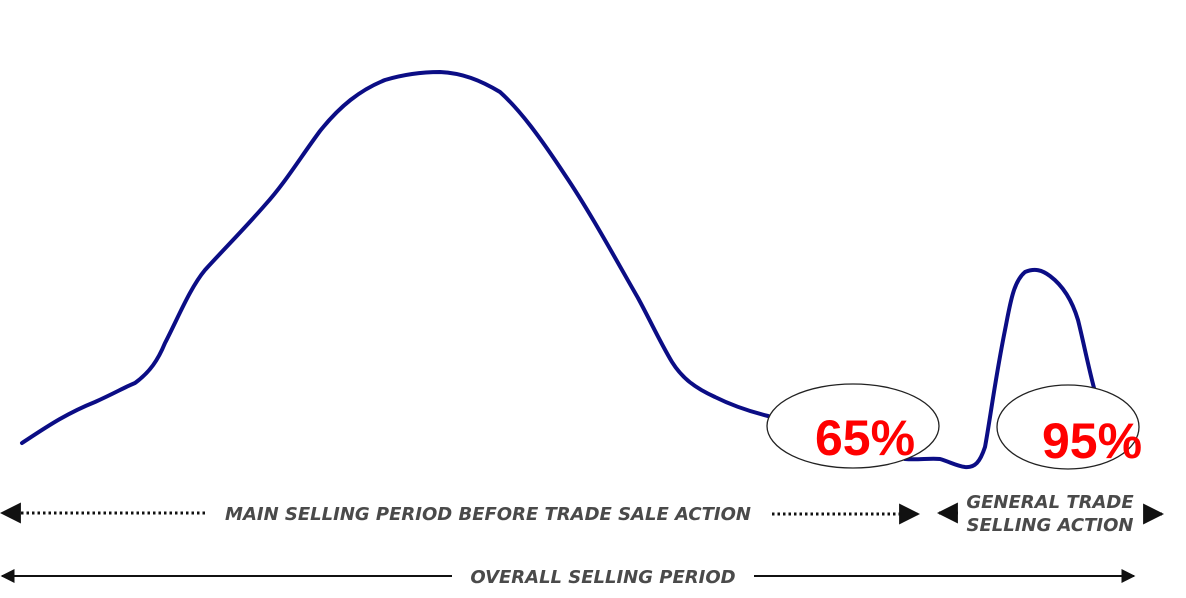 The image size is (1186, 598). I want to click on trade-action-label-line1: GENERAL TRADE, so click(1050, 502).